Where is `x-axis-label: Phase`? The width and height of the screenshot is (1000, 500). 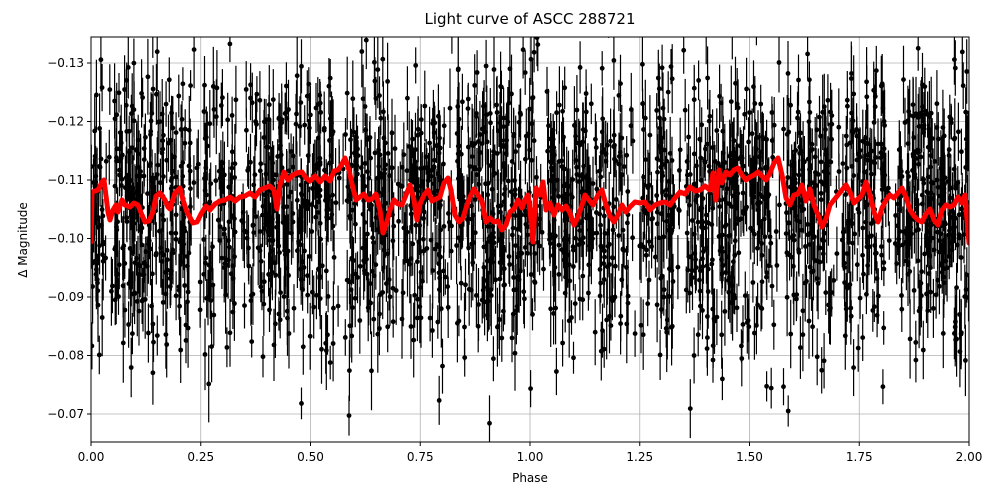
x-axis-label: Phase is located at coordinates (530, 478).